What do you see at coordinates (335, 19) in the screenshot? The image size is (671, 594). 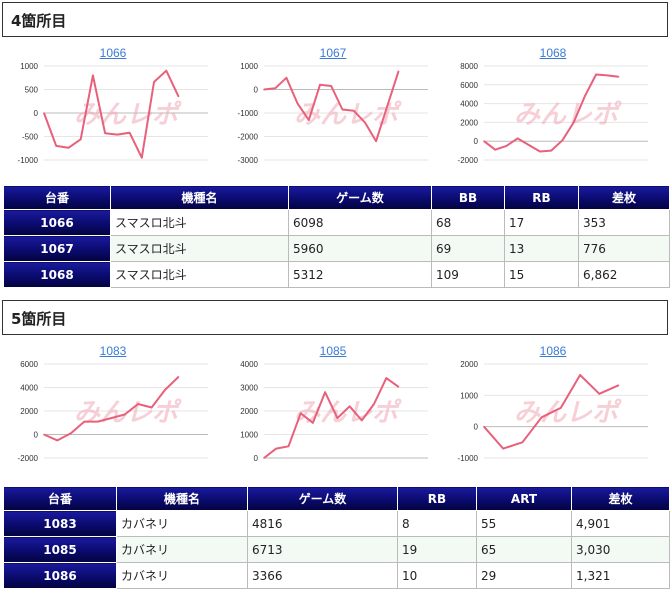 I see `section-header-1: 4箇所目` at bounding box center [335, 19].